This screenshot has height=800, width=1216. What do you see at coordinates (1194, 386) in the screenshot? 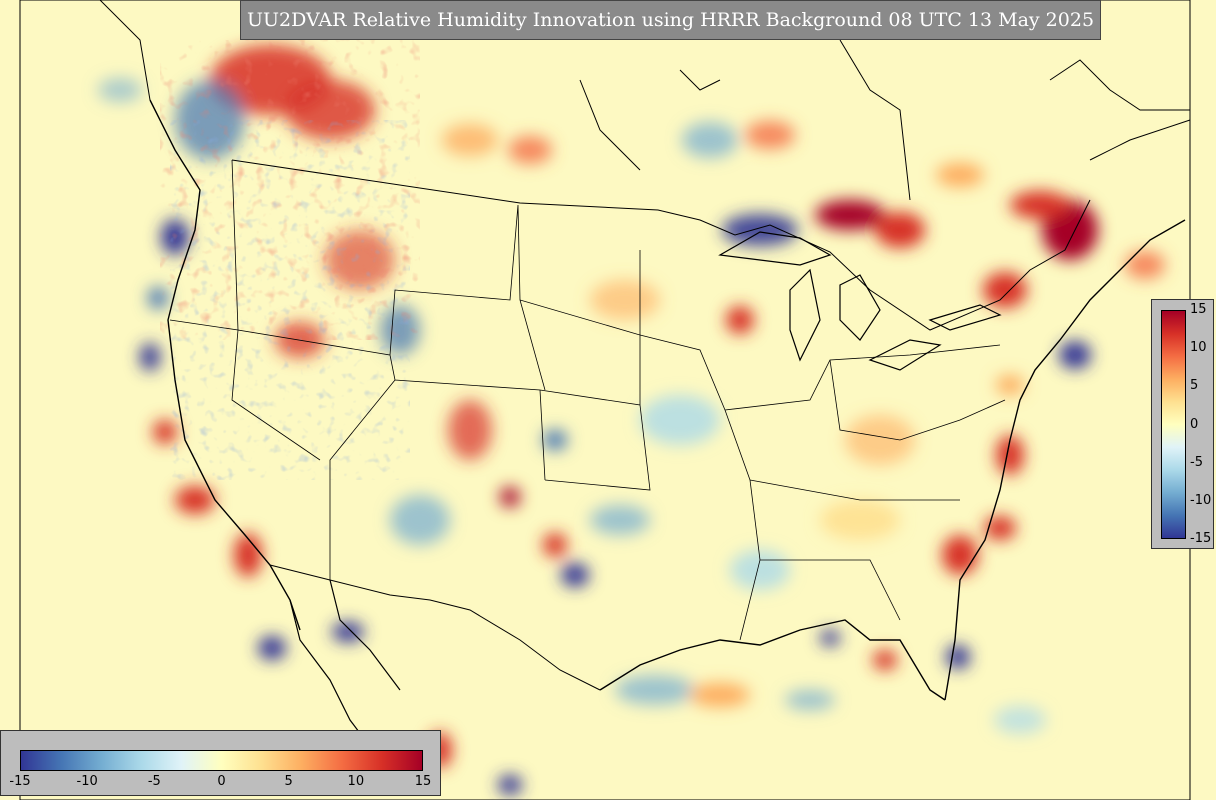
I see `right-colorbar-tick: 5` at bounding box center [1194, 386].